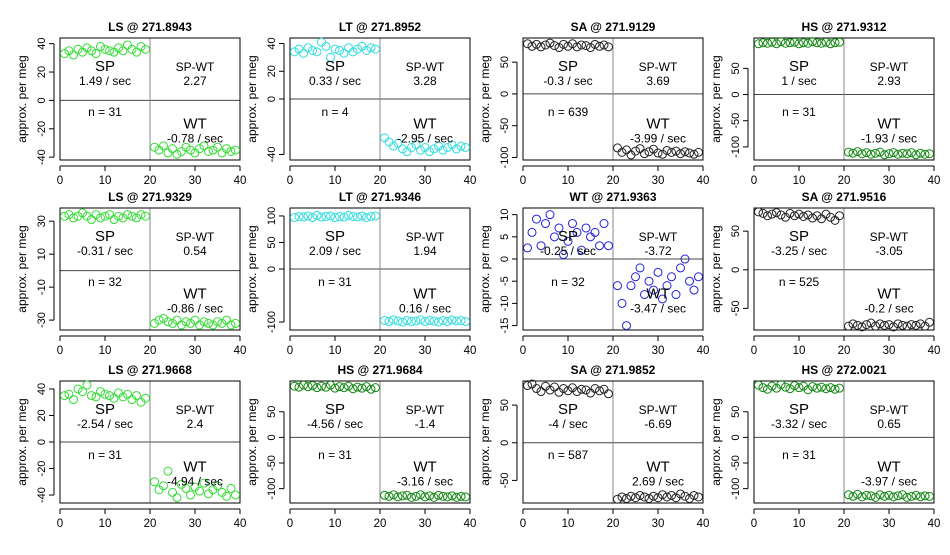  I want to click on y-tick-label: -100, so click(736, 489).